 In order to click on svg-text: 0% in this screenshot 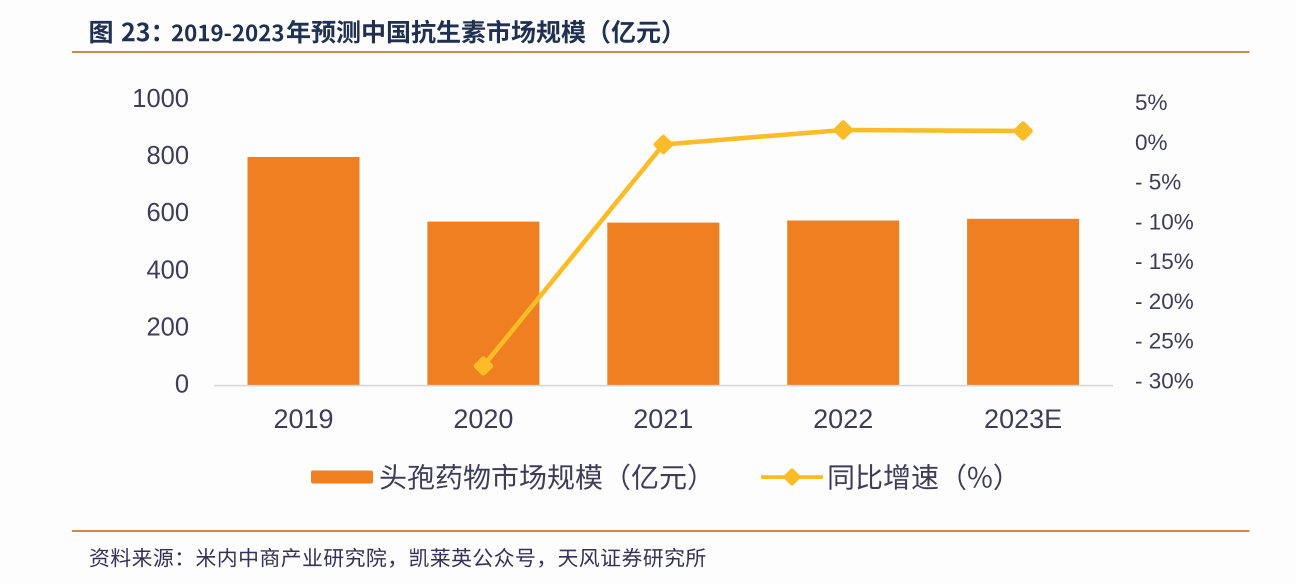, I will do `click(1151, 142)`.